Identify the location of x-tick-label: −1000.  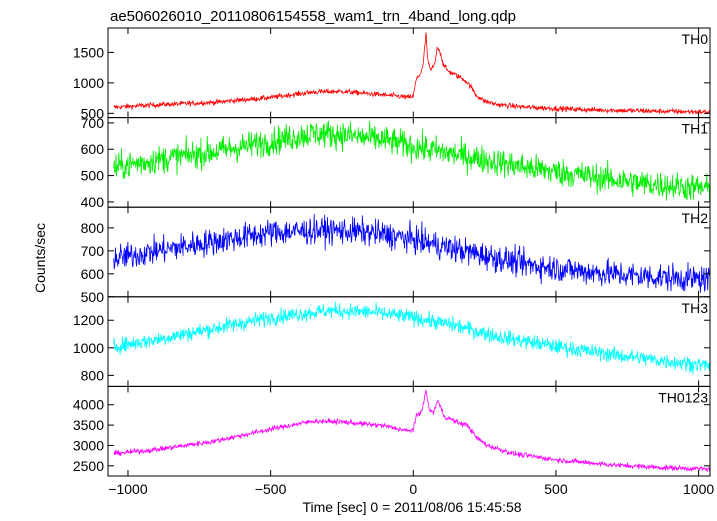
(128, 489).